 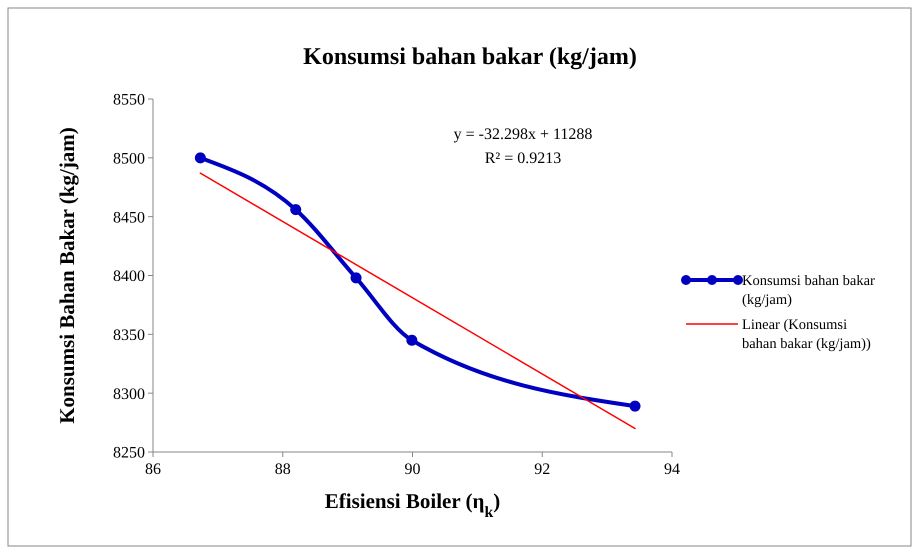 What do you see at coordinates (129, 217) in the screenshot?
I see `y-tick-label: 8450` at bounding box center [129, 217].